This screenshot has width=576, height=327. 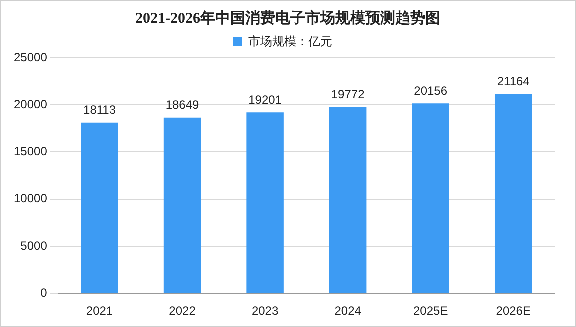 What do you see at coordinates (348, 95) in the screenshot?
I see `data-label: 19772` at bounding box center [348, 95].